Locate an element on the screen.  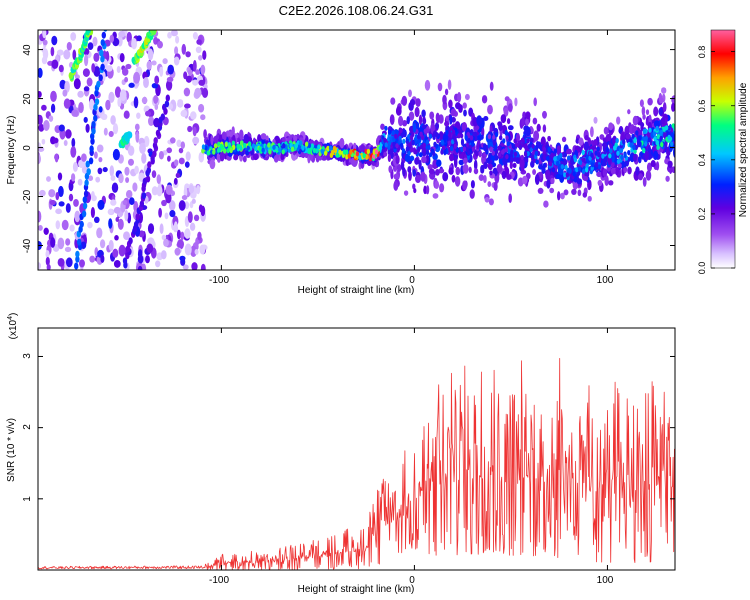
figure-title: C2E2.2026.108.06.24.G31 is located at coordinates (356, 10).